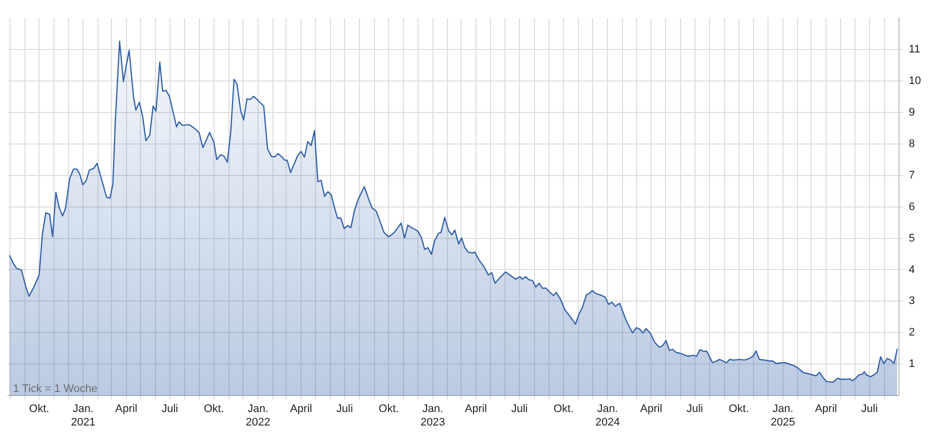 The image size is (929, 432). Describe the element at coordinates (915, 80) in the screenshot. I see `y-tick-label: 10` at that location.